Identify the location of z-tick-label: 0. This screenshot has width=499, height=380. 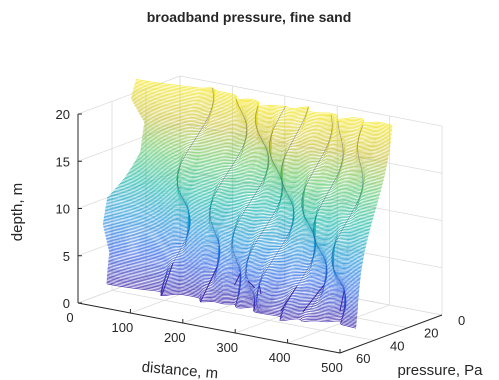
(66, 303).